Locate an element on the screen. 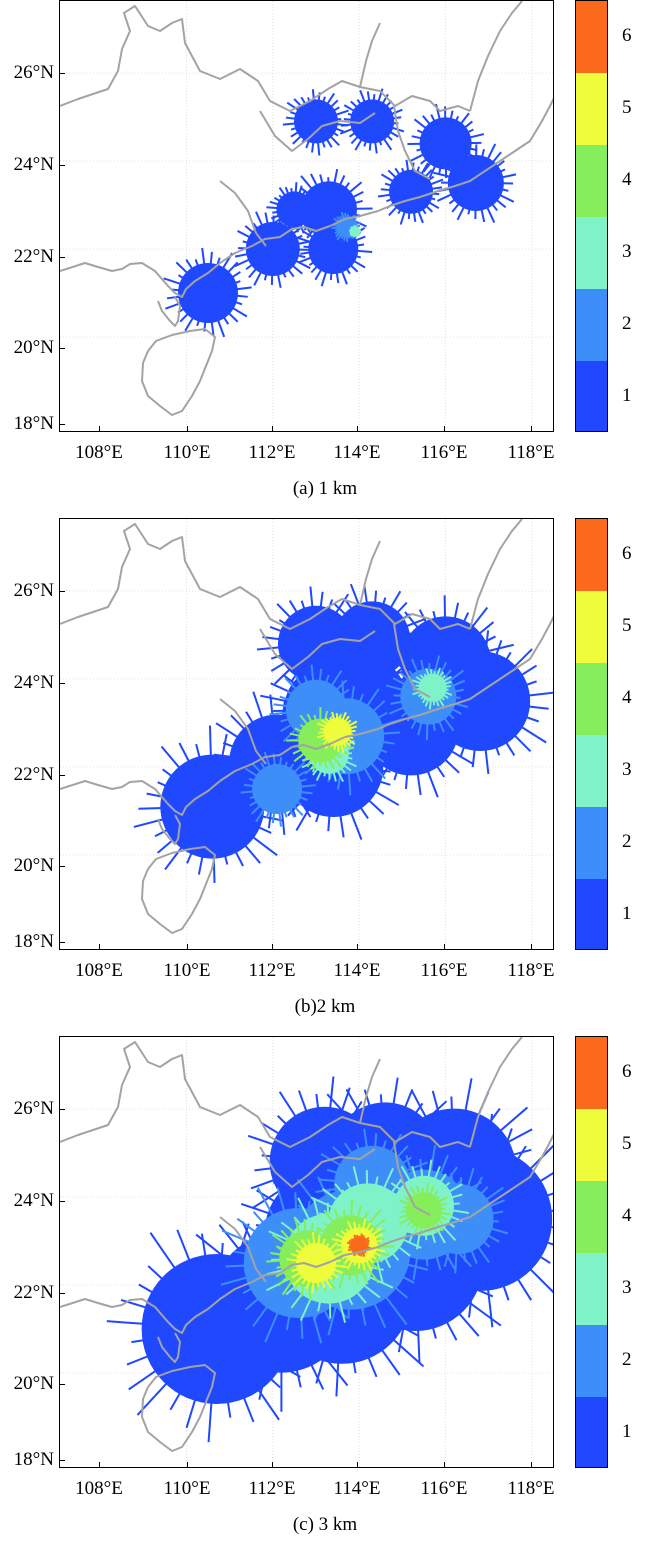 This screenshot has width=650, height=1551. latitude-tick-label: 18°N is located at coordinates (33, 1459).